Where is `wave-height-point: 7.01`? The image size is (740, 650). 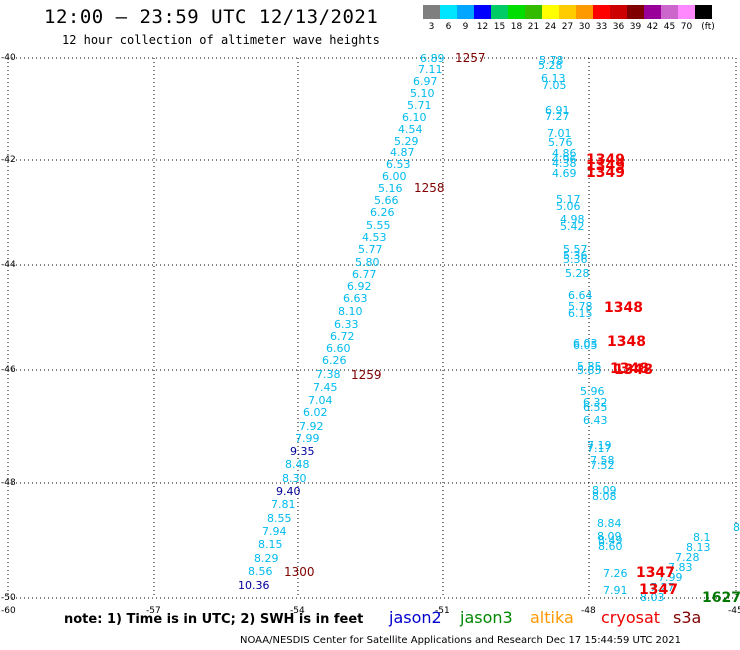 wave-height-point: 7.01 is located at coordinates (559, 133).